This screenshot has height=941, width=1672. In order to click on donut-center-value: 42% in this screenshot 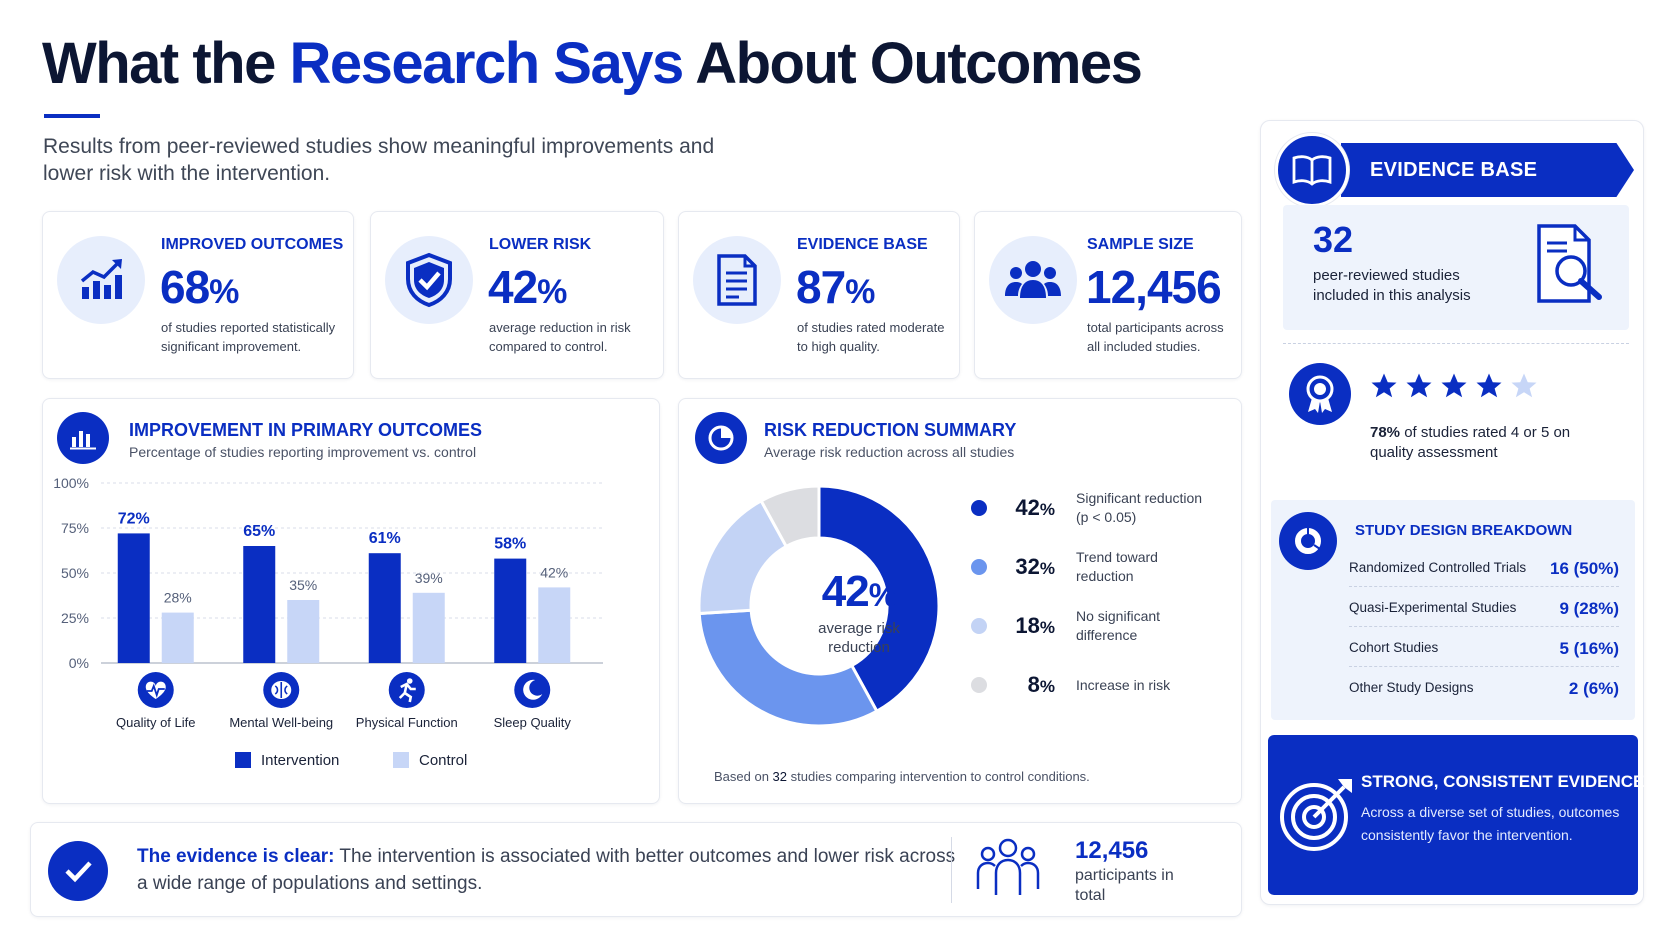, I will do `click(859, 591)`.